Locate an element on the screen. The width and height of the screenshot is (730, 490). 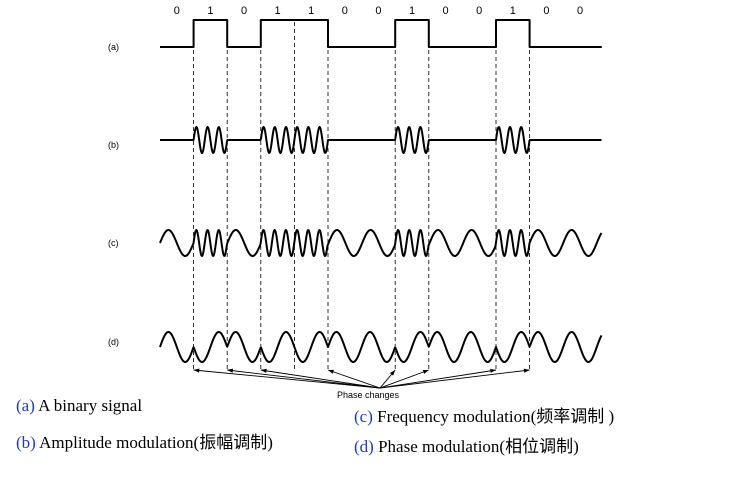
caption-a-tag: (a) is located at coordinates (25, 405).